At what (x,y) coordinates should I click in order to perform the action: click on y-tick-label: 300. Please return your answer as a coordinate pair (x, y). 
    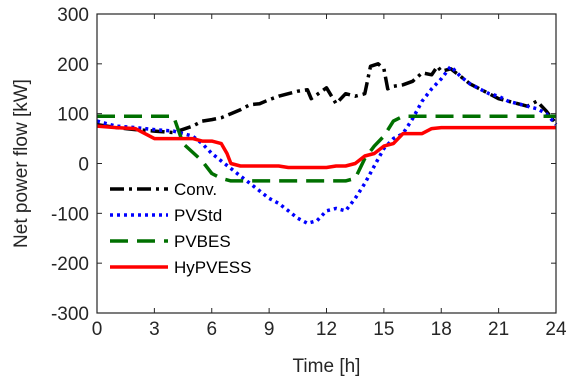
    Looking at the image, I should click on (73, 15).